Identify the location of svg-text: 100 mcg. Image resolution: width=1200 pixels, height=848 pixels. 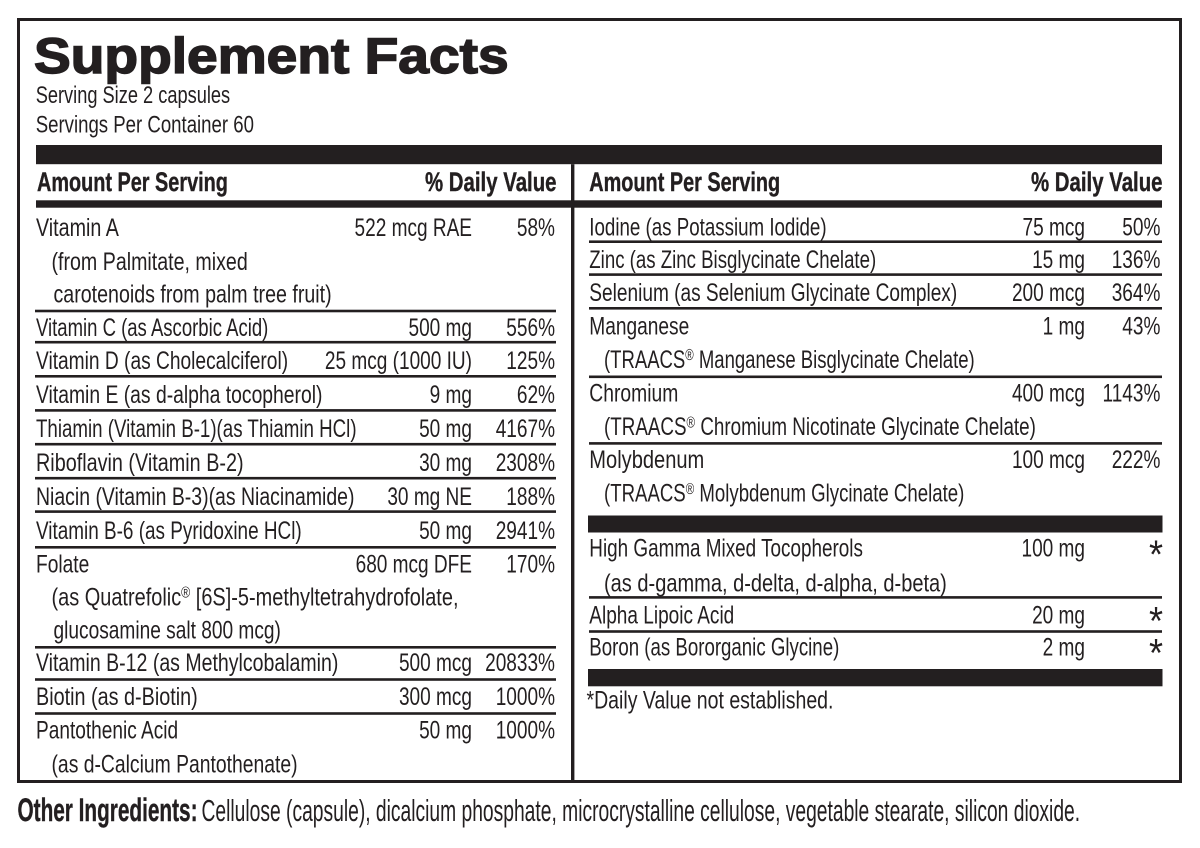
(1048, 459).